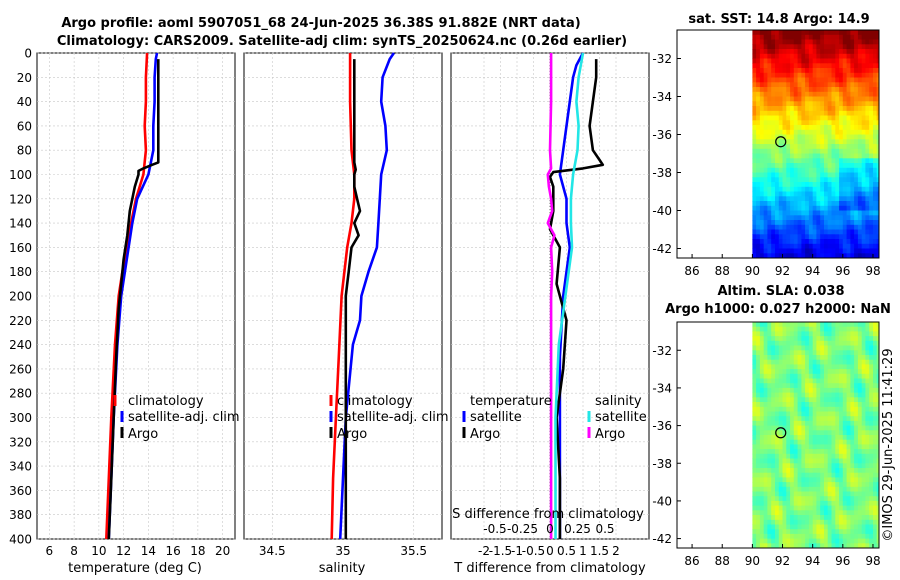 This screenshot has height=580, width=900. What do you see at coordinates (599, 551) in the screenshot?
I see `x-tick-label: 1.5` at bounding box center [599, 551].